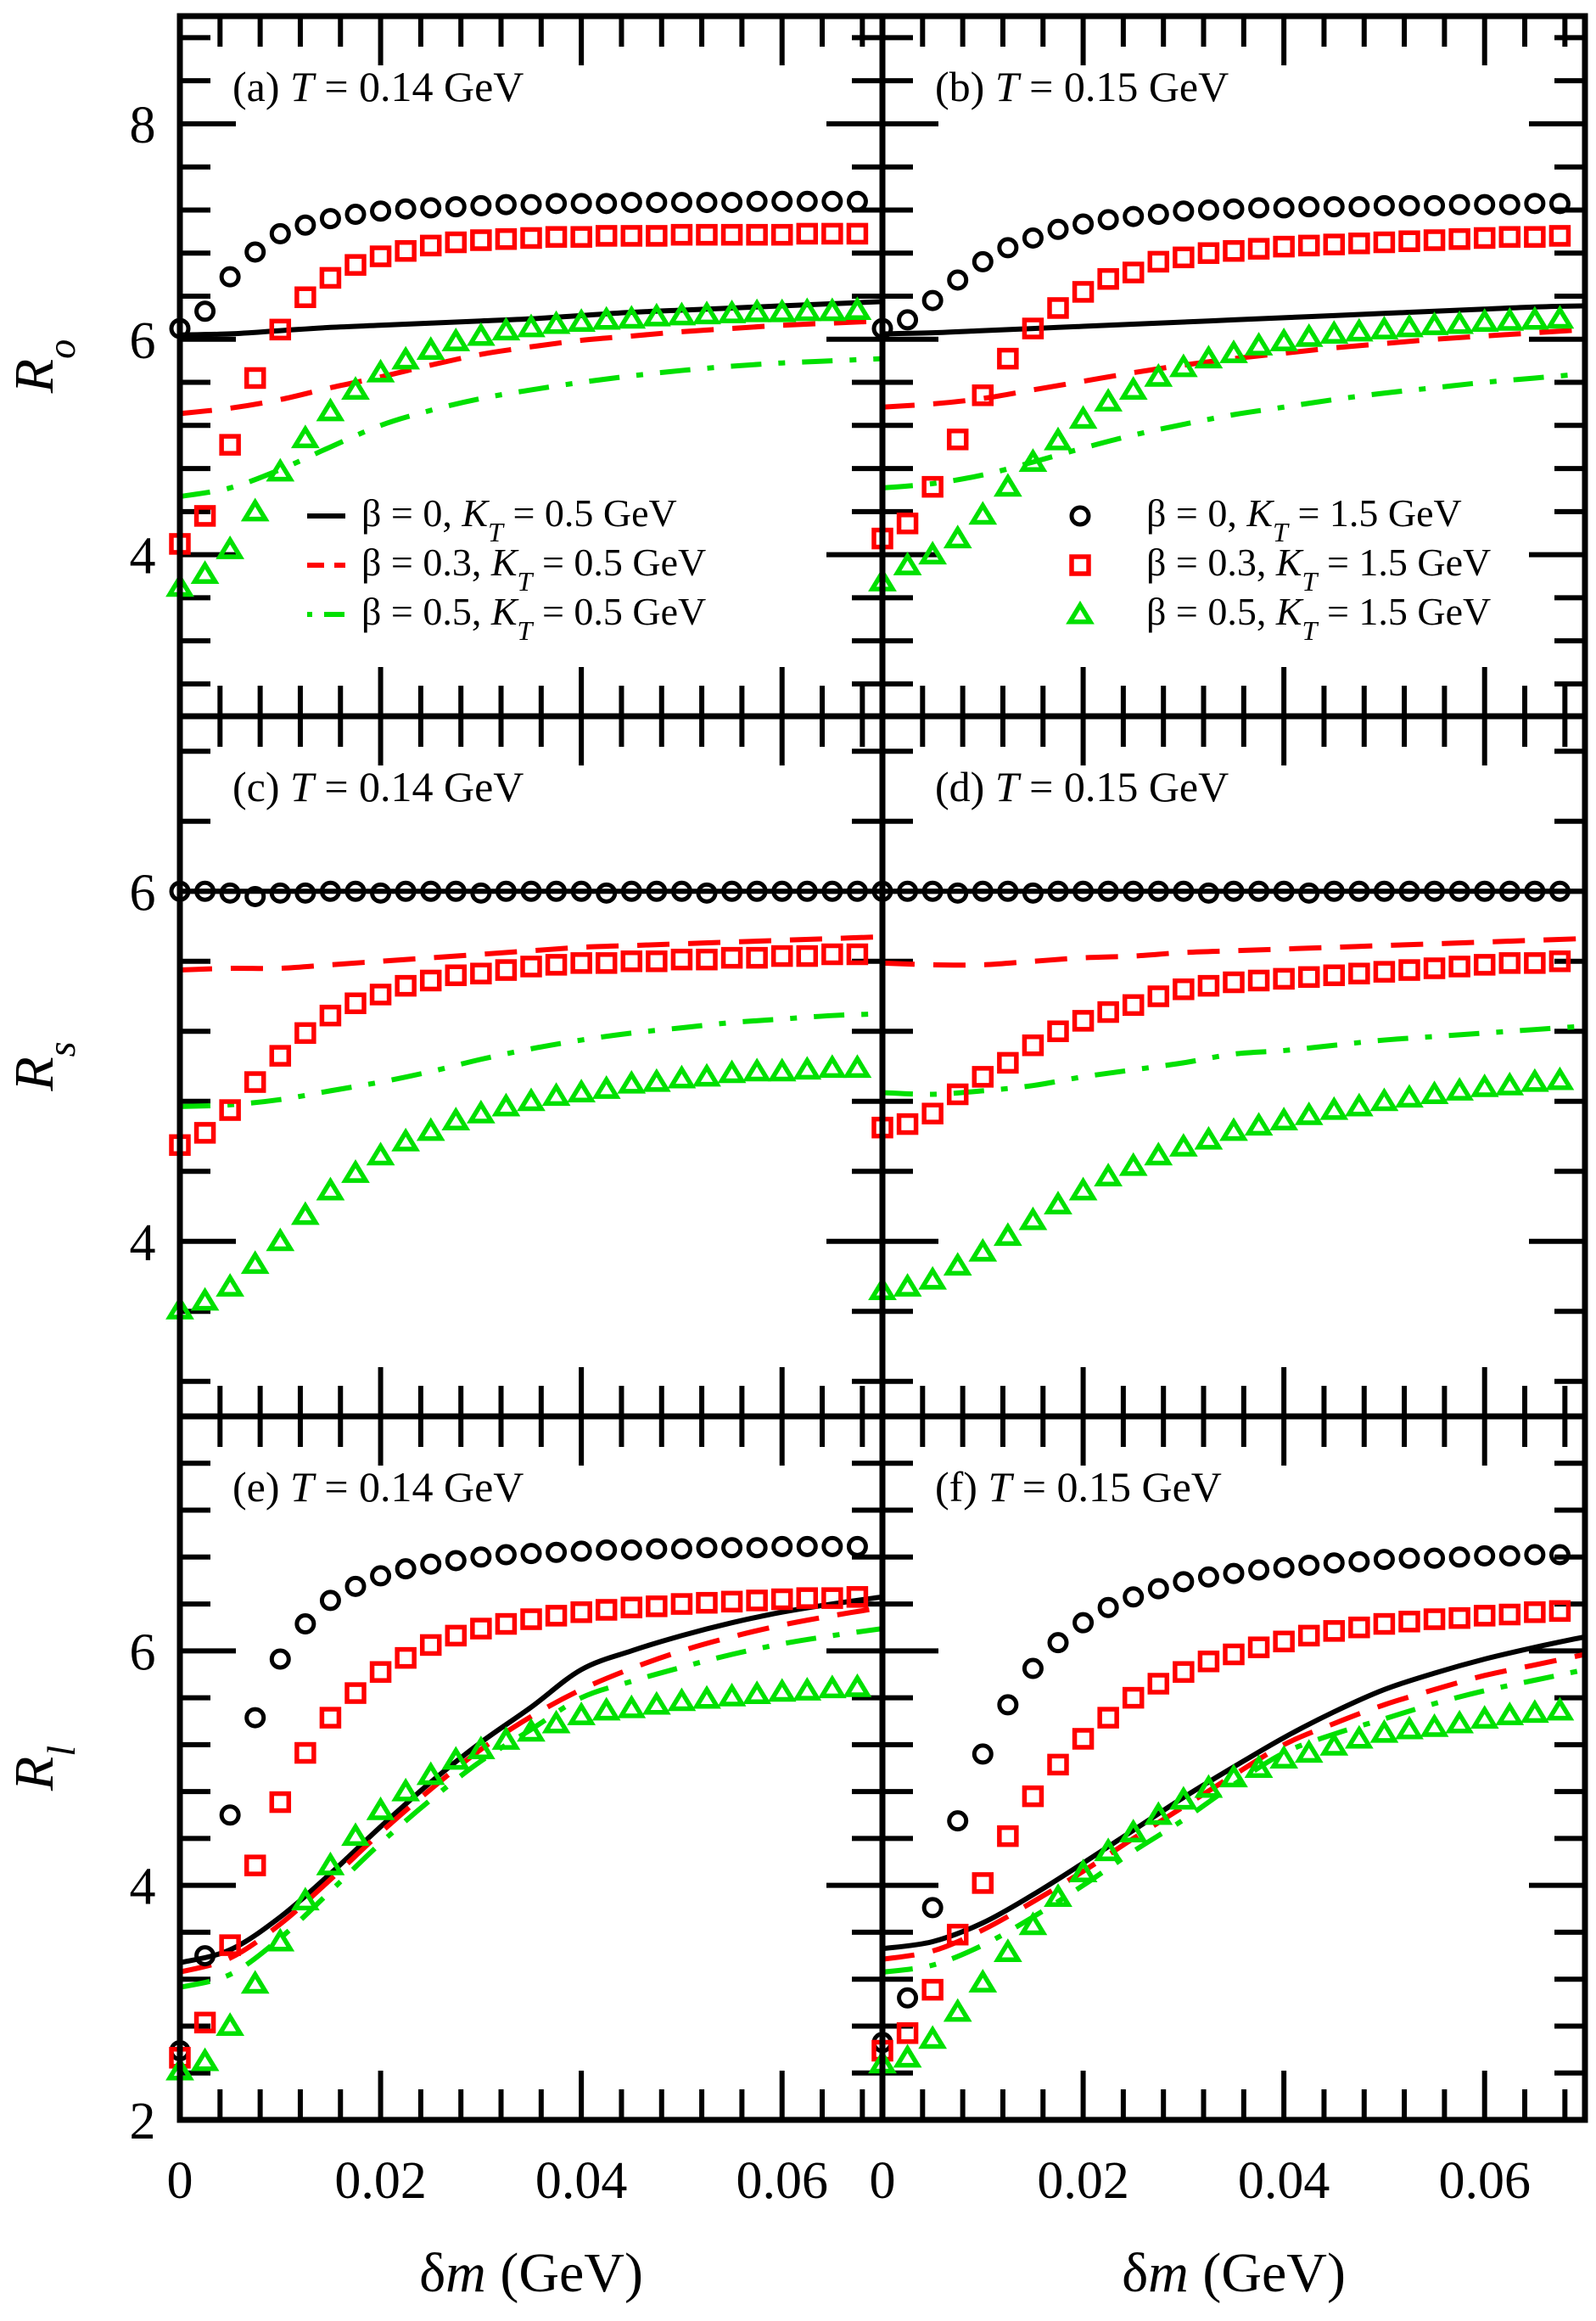 This screenshot has height=2321, width=1596. I want to click on markers, so click(1221, 1091).